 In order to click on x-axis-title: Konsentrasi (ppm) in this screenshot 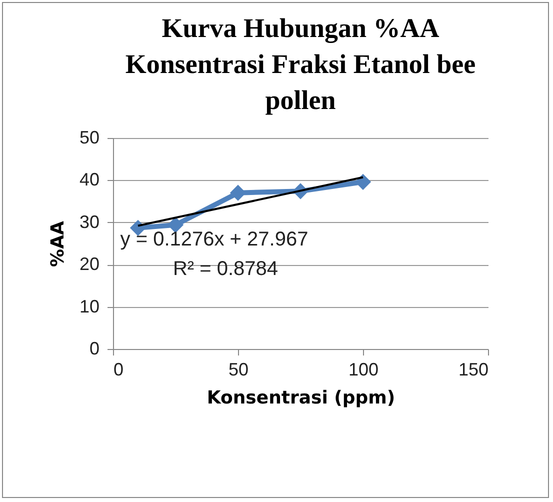, I will do `click(301, 398)`.